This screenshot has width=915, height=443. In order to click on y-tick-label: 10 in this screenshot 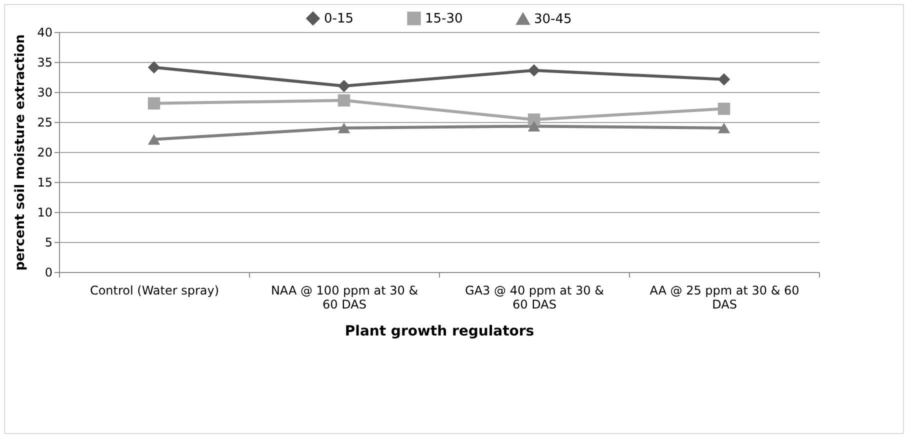, I will do `click(44, 213)`.